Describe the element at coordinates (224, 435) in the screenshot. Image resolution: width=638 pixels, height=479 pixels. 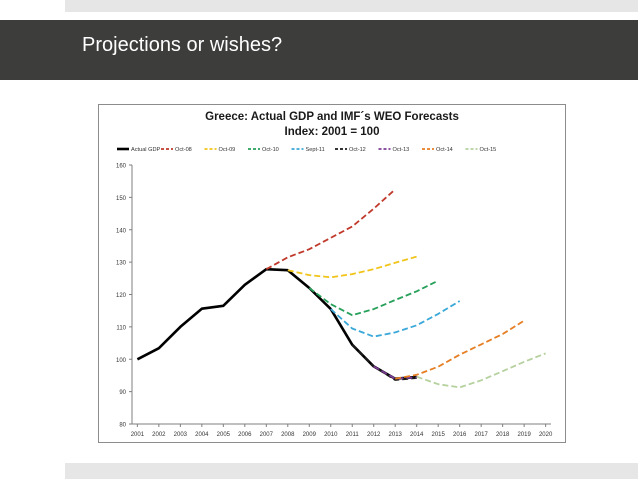
I see `x-tick-label: 2005` at that location.